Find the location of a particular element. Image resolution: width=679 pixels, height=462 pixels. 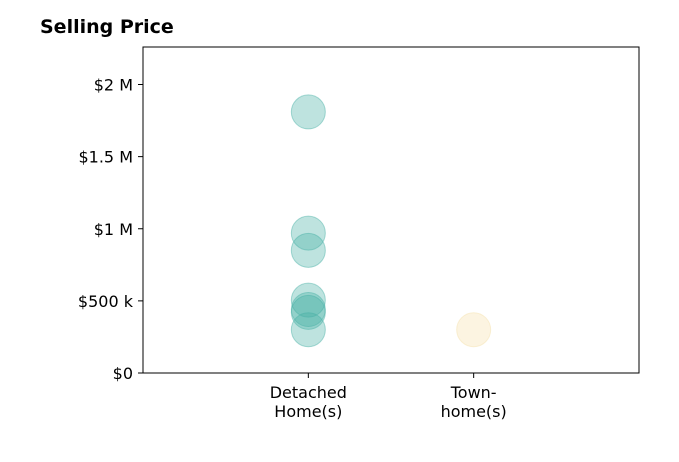

y-tick-label: $0 is located at coordinates (123, 373).